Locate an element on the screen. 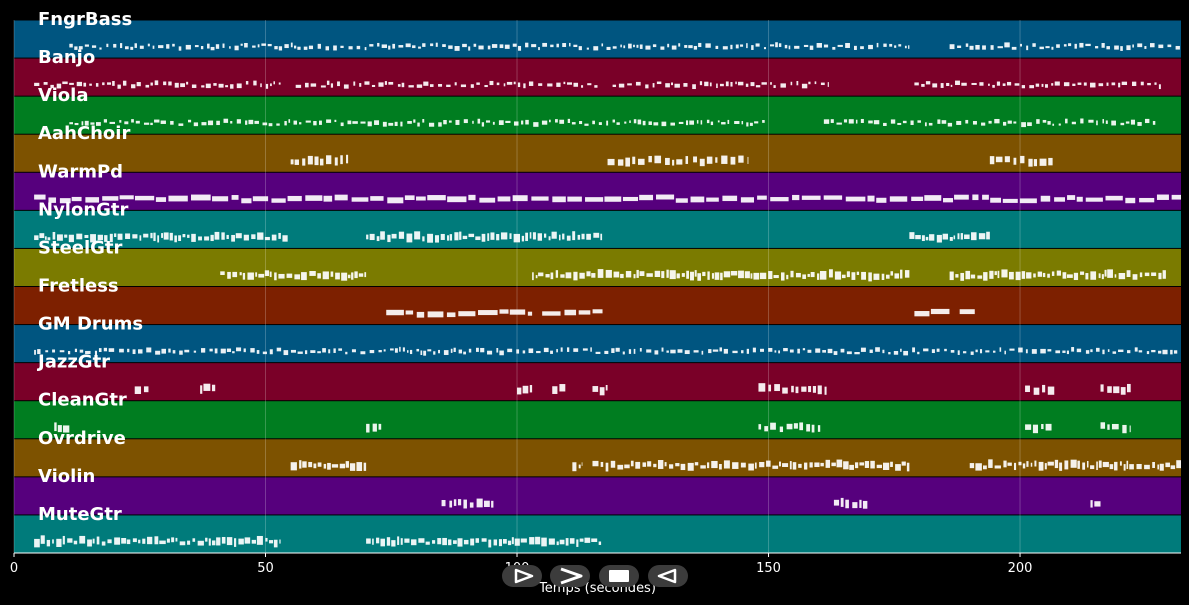 The height and width of the screenshot is (605, 1189). forward-button is located at coordinates (570, 576).